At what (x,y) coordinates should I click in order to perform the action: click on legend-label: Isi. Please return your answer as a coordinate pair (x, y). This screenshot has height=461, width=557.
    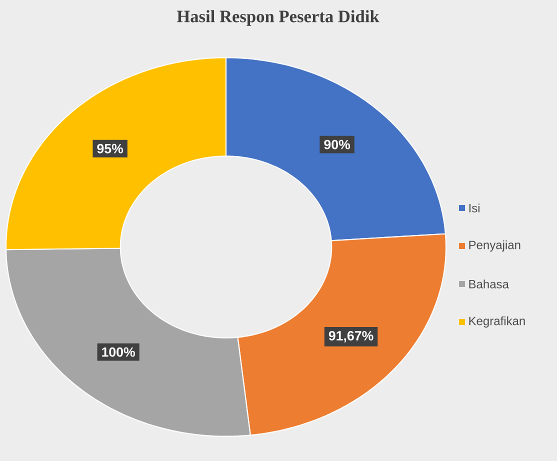
    Looking at the image, I should click on (474, 208).